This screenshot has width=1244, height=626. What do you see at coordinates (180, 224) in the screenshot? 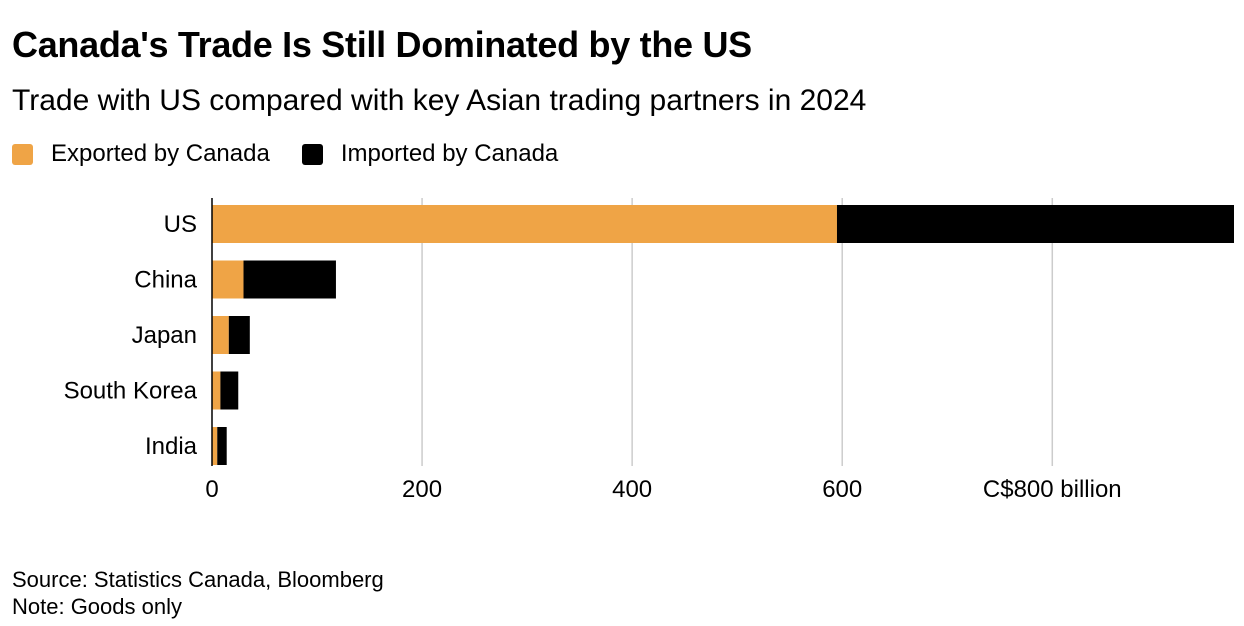
I see `category-label-us: US` at bounding box center [180, 224].